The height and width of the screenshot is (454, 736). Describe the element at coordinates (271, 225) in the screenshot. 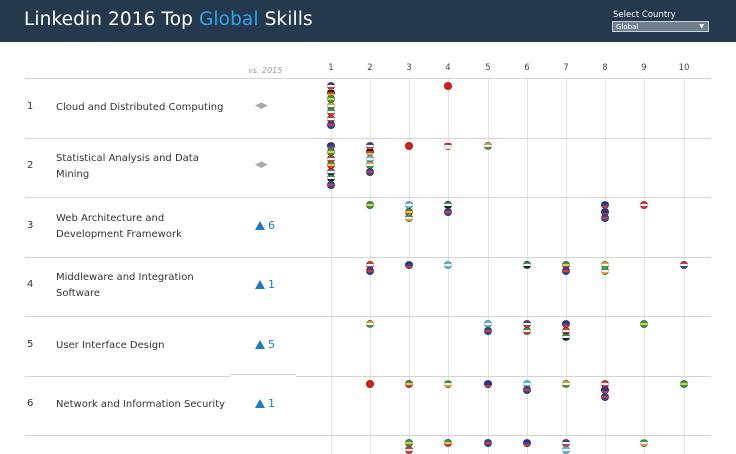

I see `rank-change-value: 6` at that location.